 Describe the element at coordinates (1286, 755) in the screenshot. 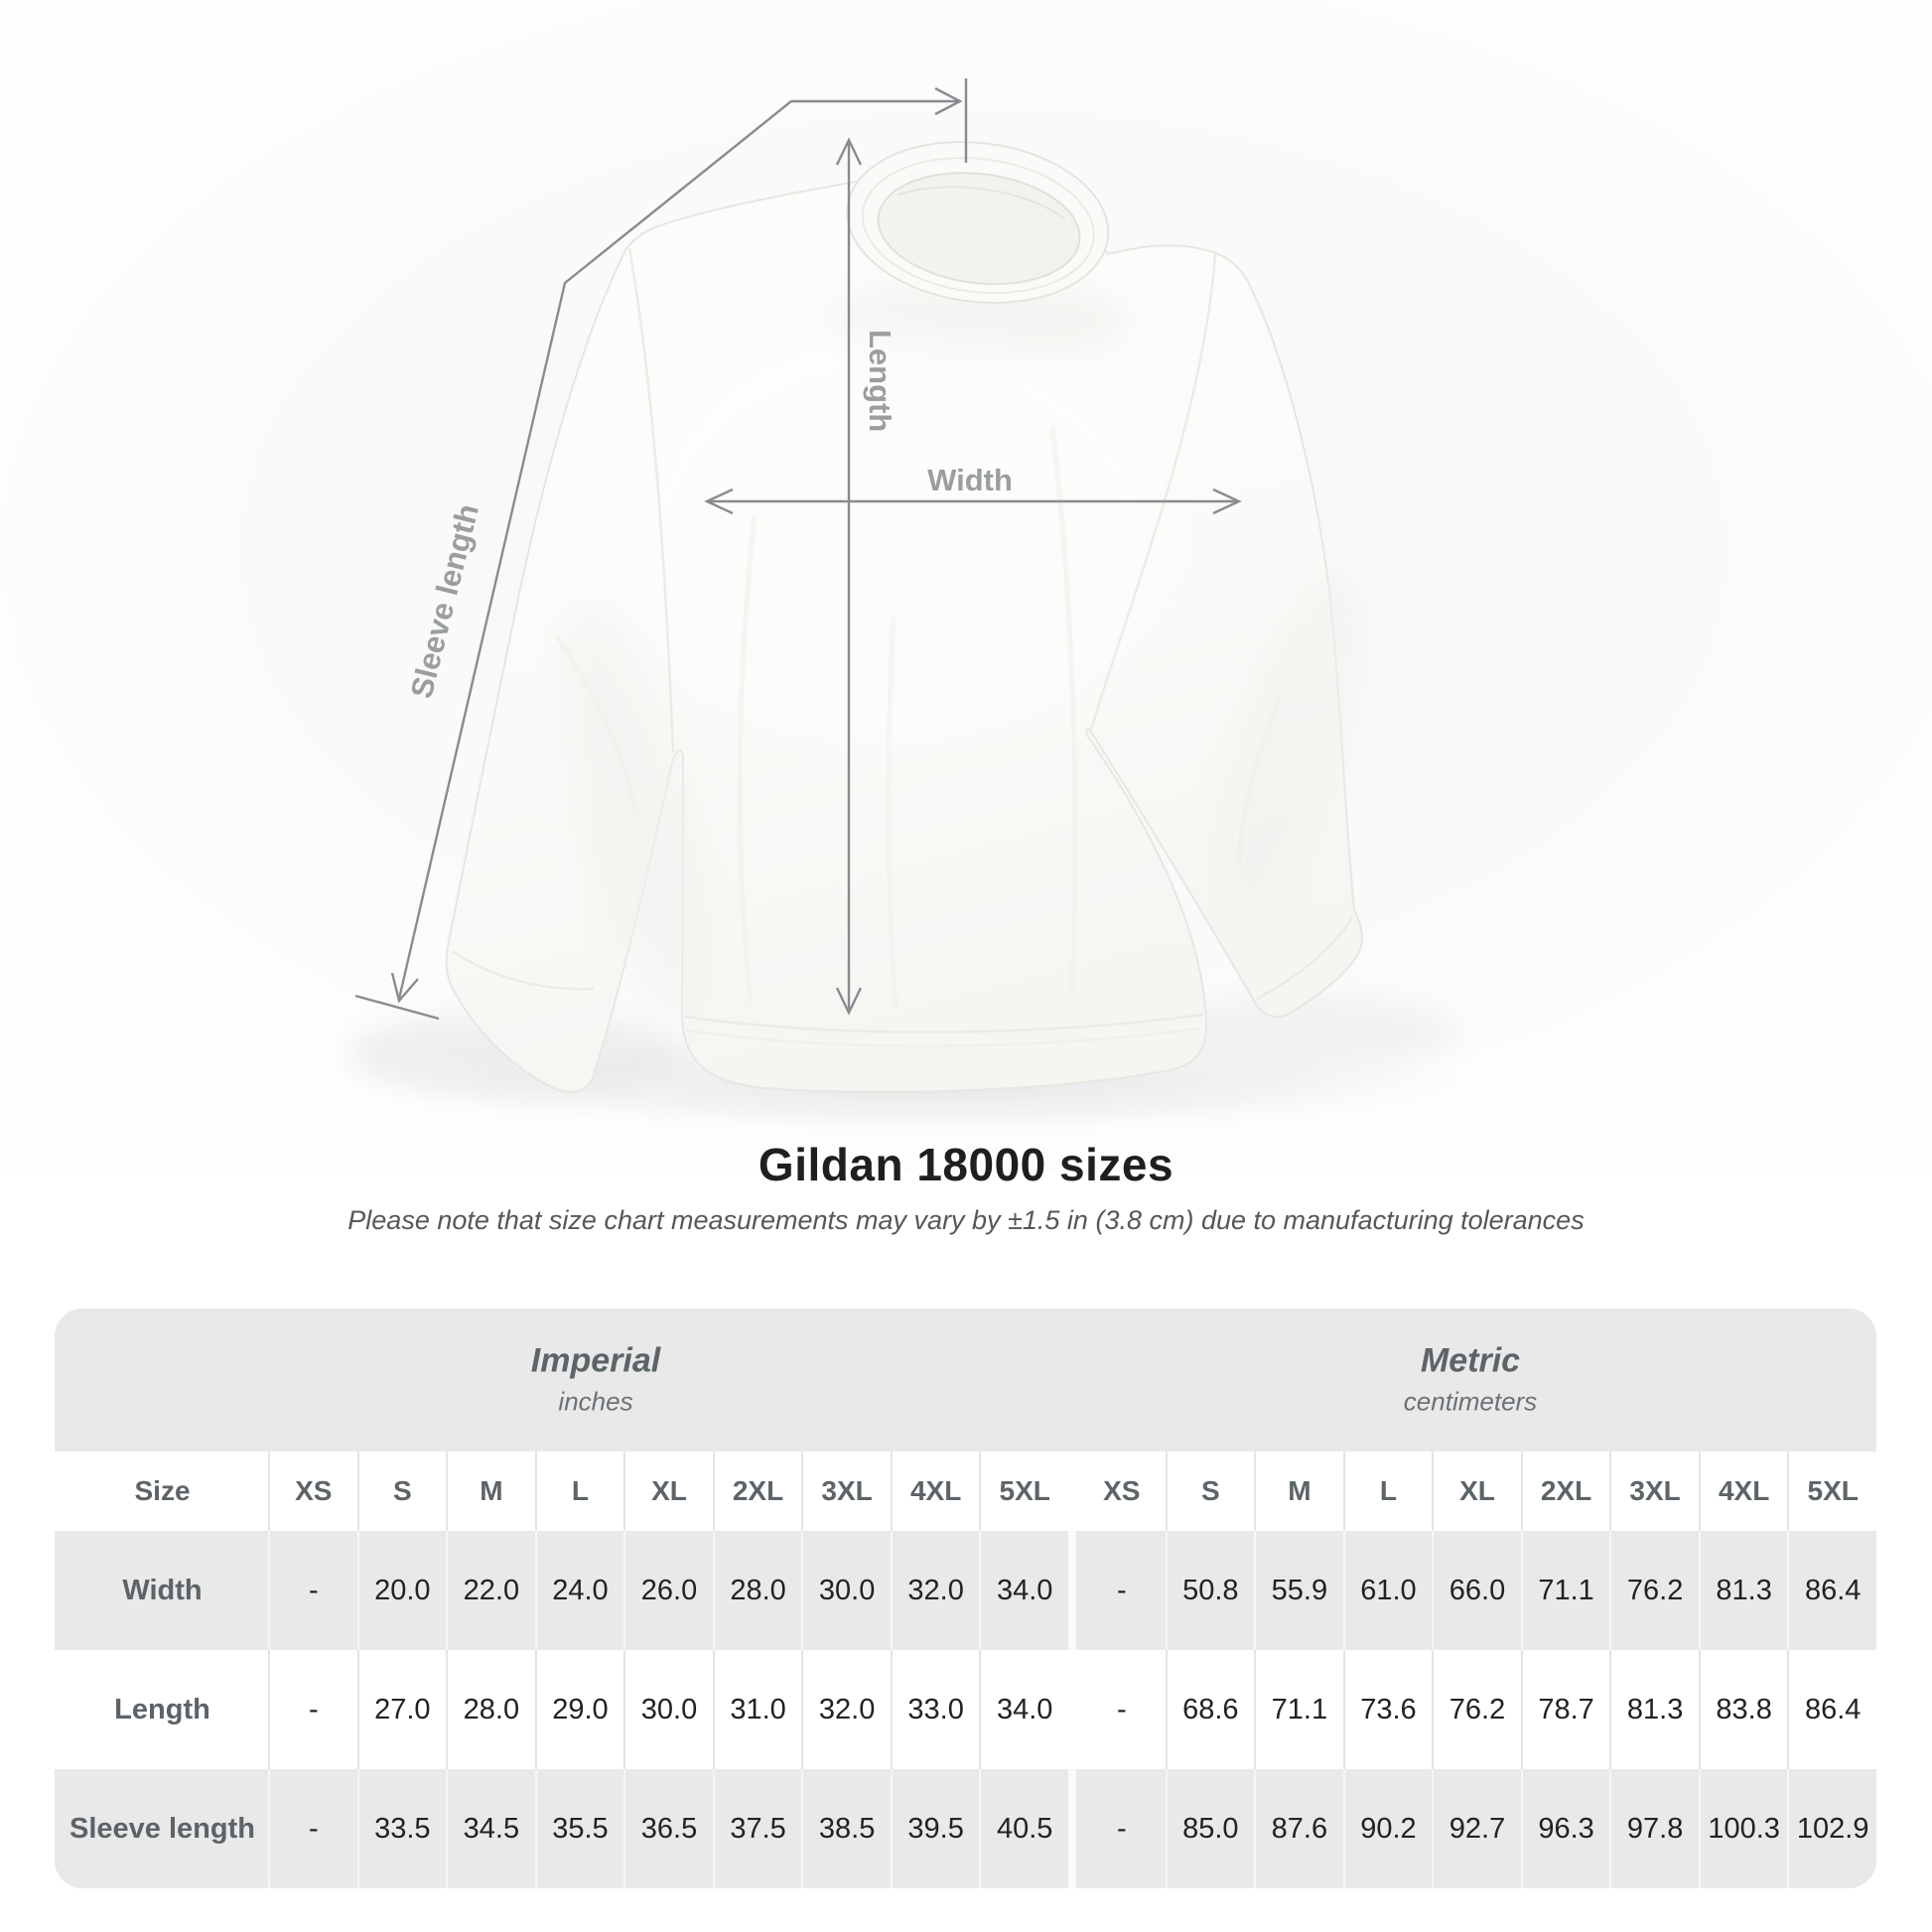

I see `right-sleeve-shading` at that location.